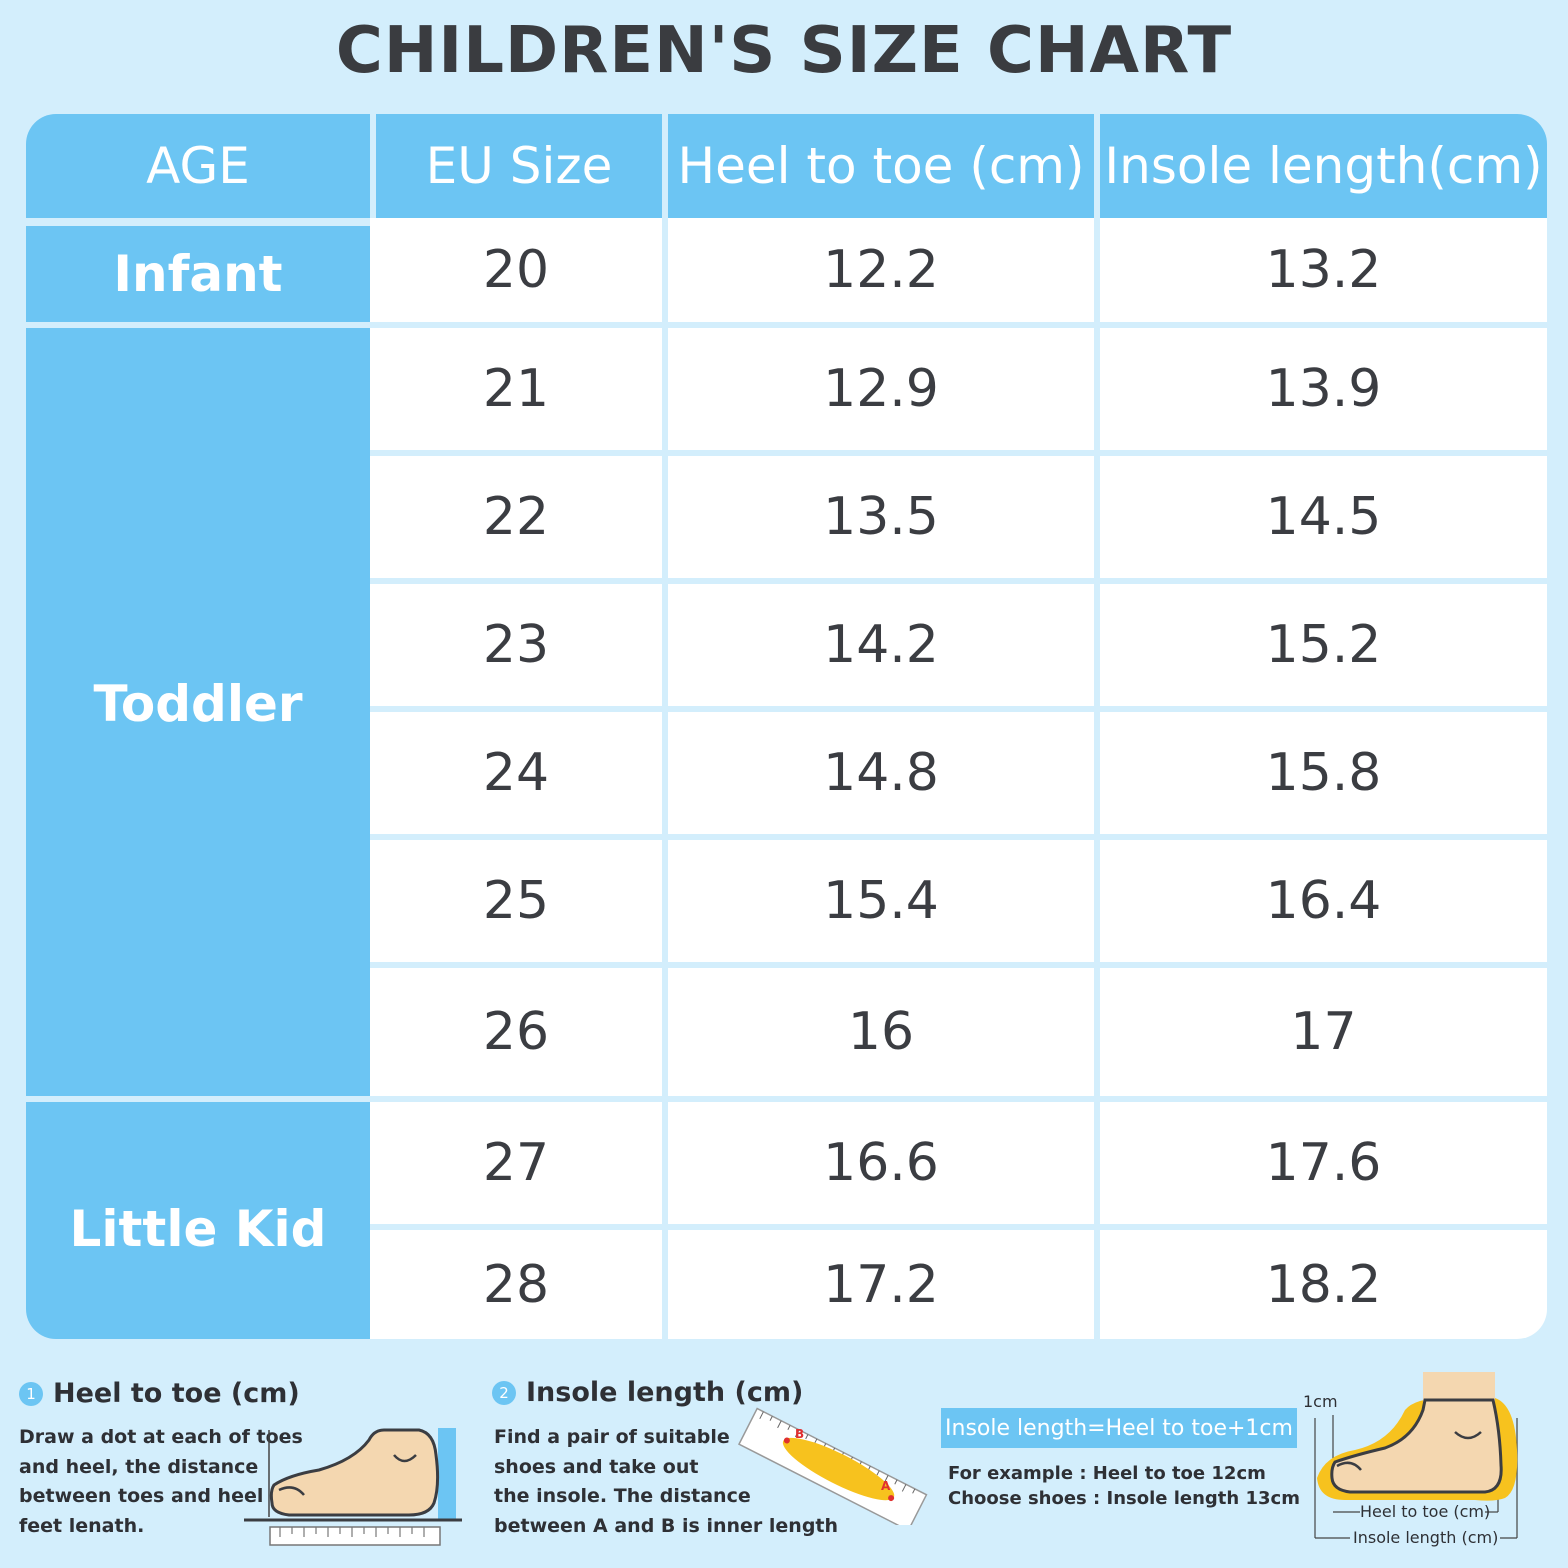  What do you see at coordinates (1323, 901) in the screenshot?
I see `table-cell-insole: 16.4` at bounding box center [1323, 901].